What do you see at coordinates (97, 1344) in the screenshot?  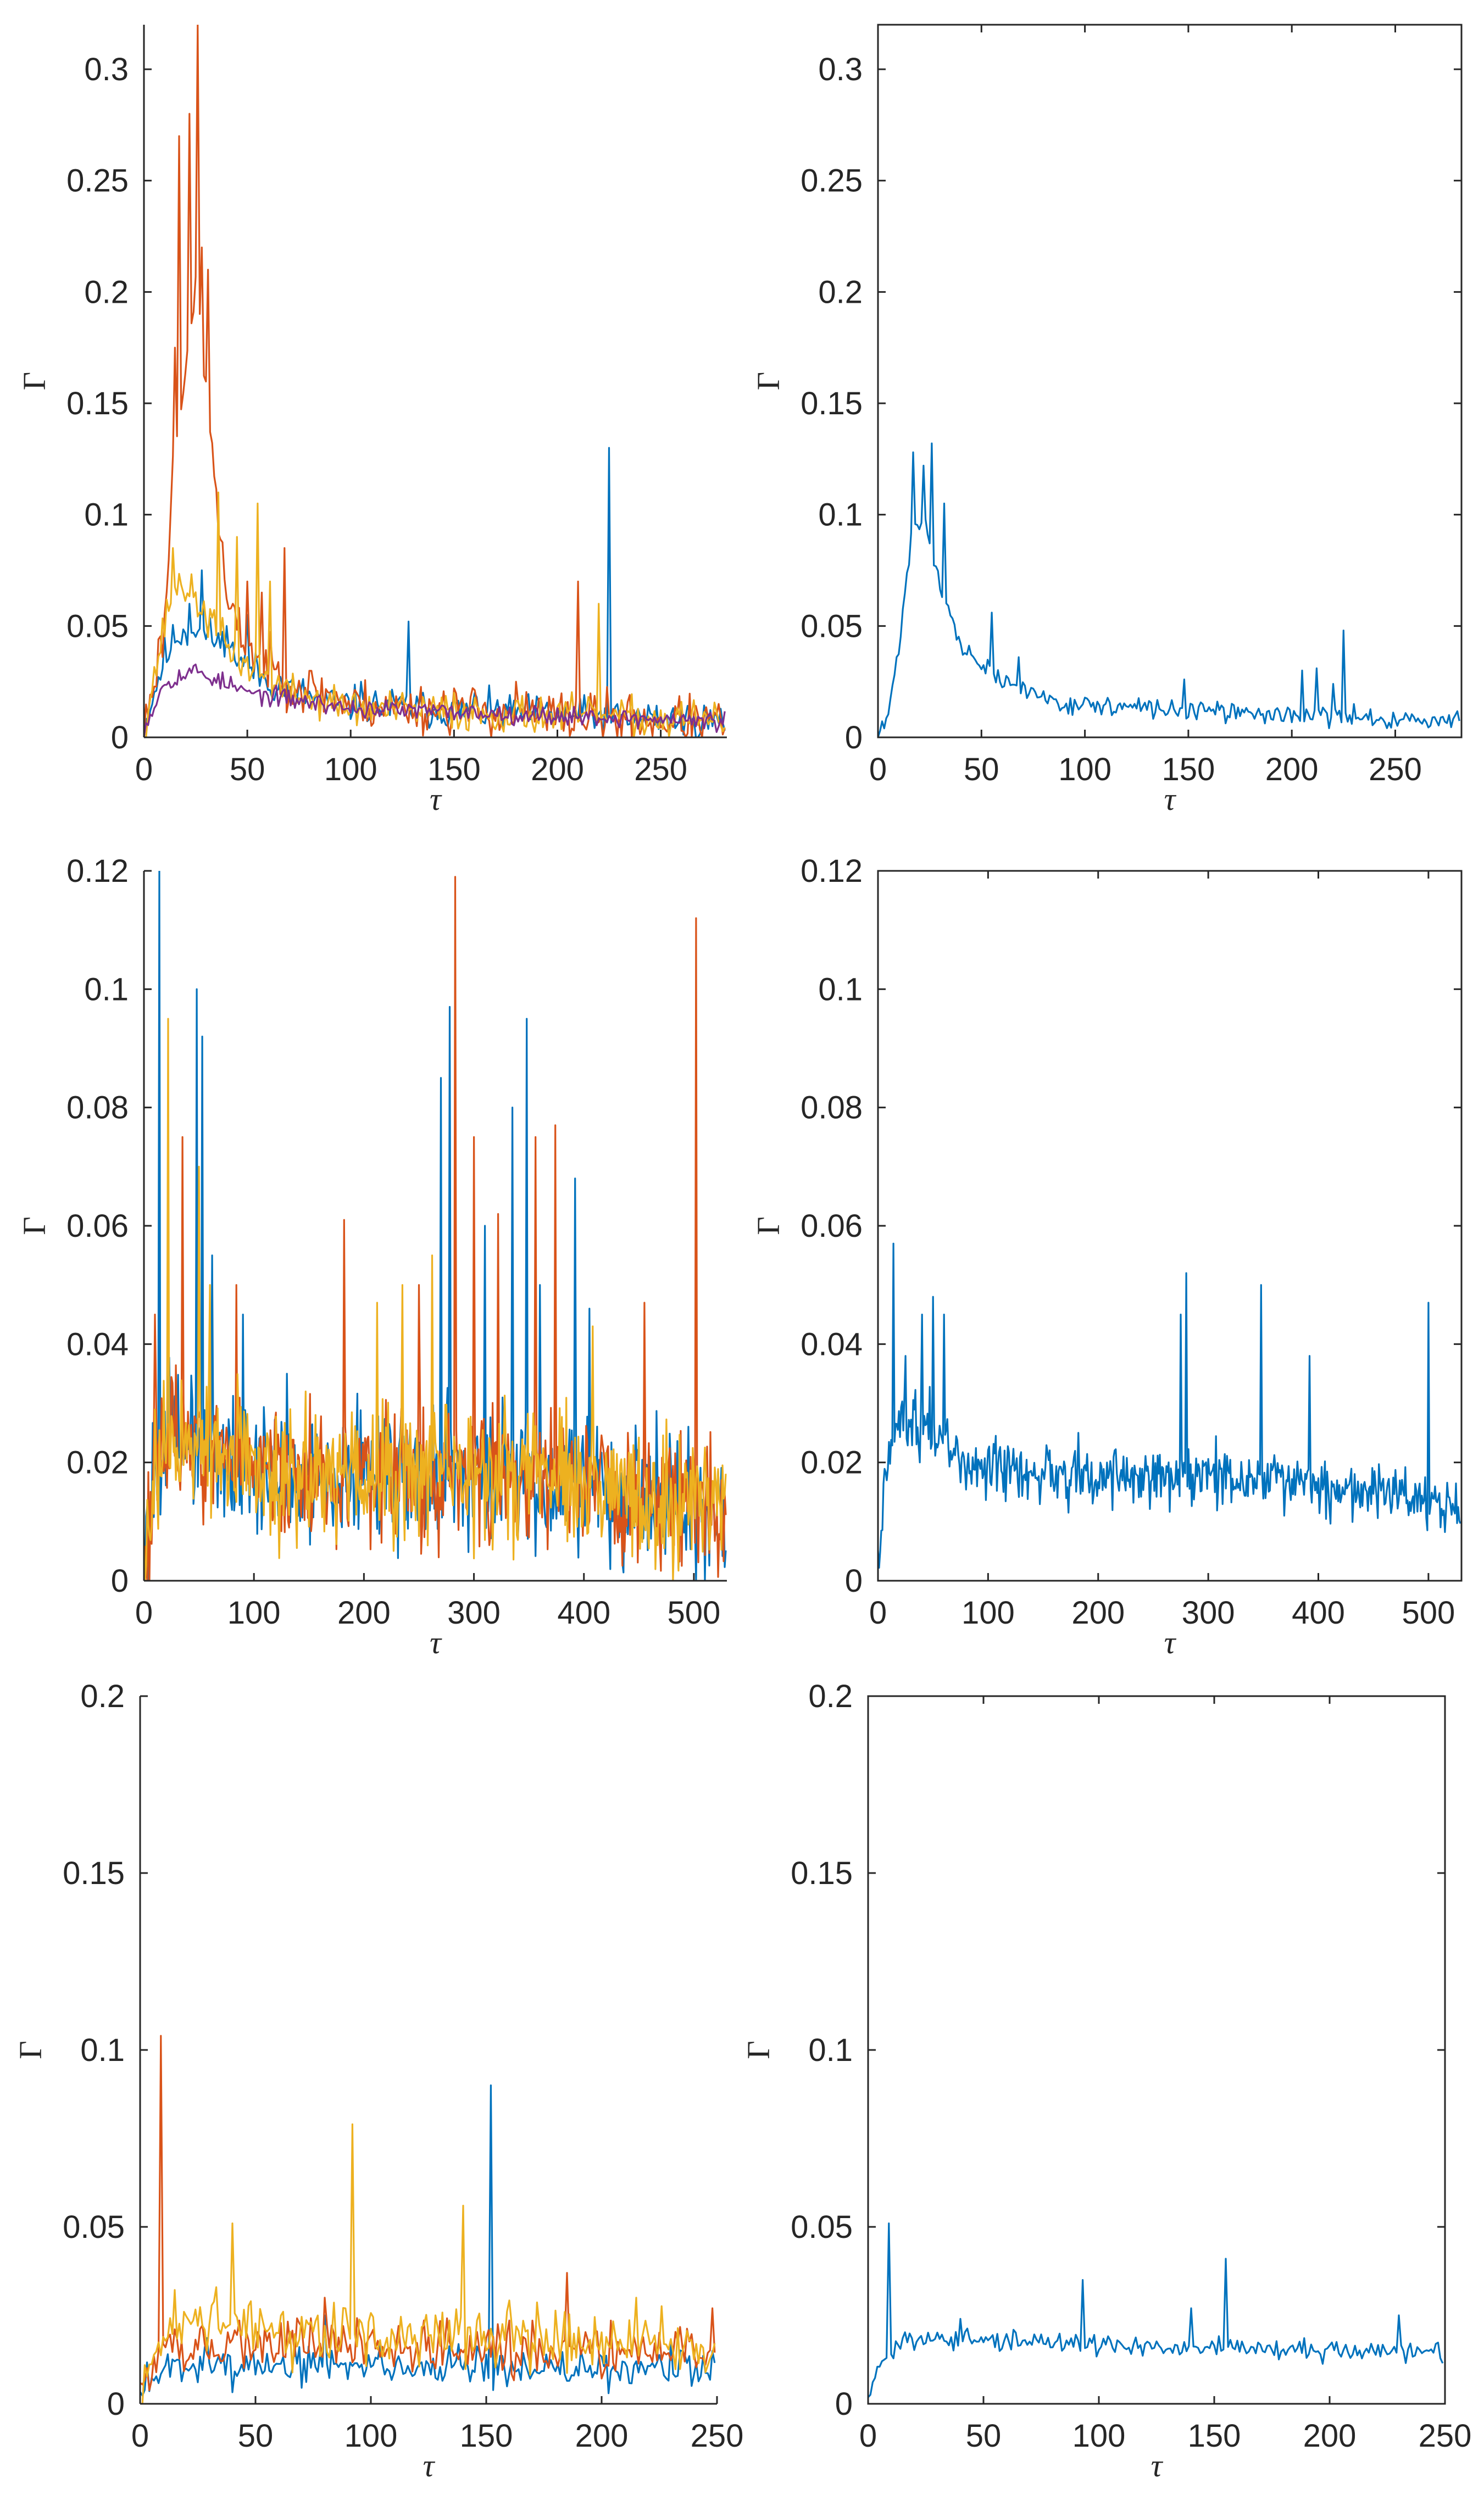 I see `y-tick-label: 0.04` at bounding box center [97, 1344].